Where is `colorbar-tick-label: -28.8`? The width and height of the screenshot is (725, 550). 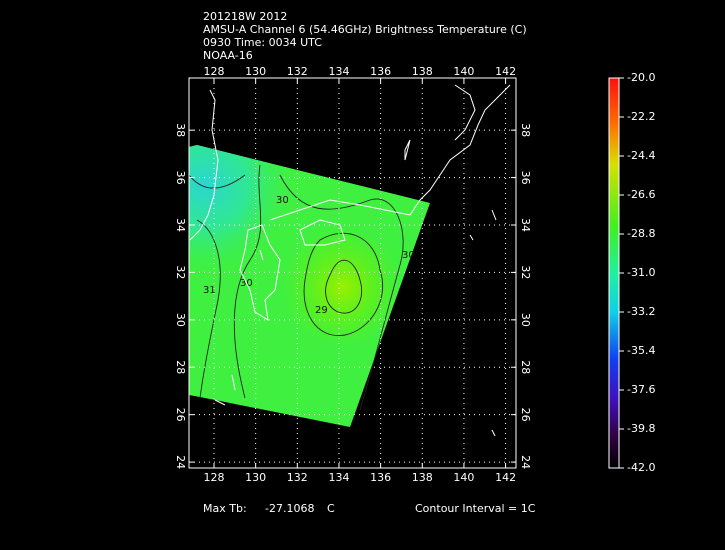 colorbar-tick-label: -28.8 is located at coordinates (641, 233).